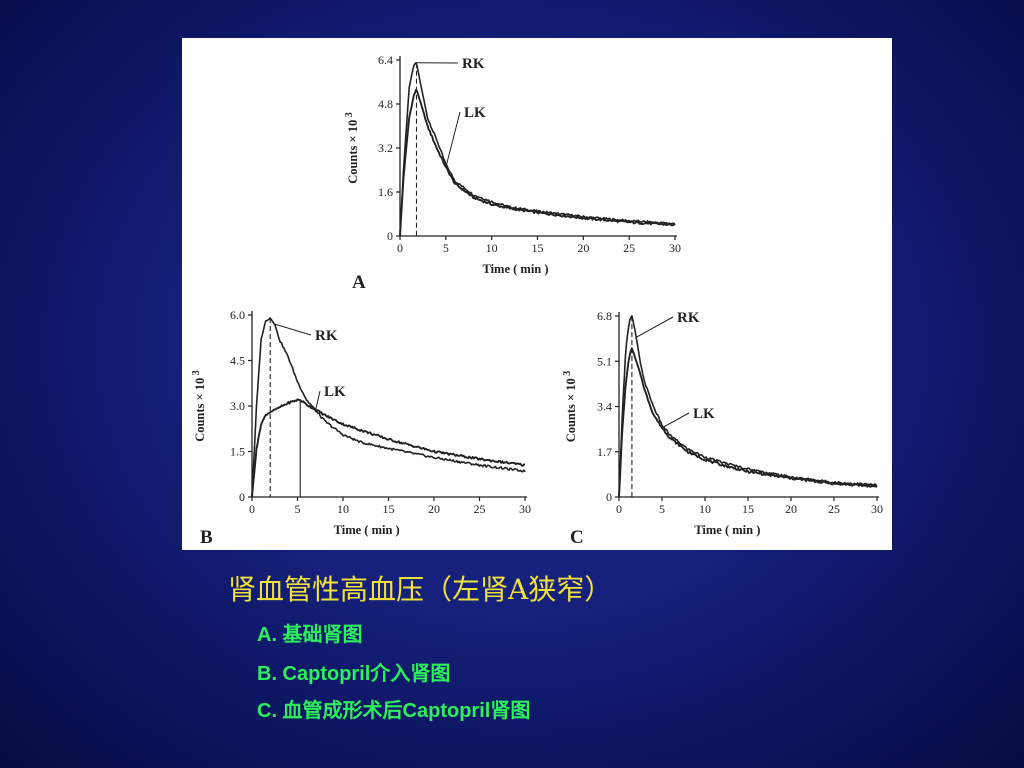  I want to click on legend-item-b: B. Captopril介入肾图, so click(354, 674).